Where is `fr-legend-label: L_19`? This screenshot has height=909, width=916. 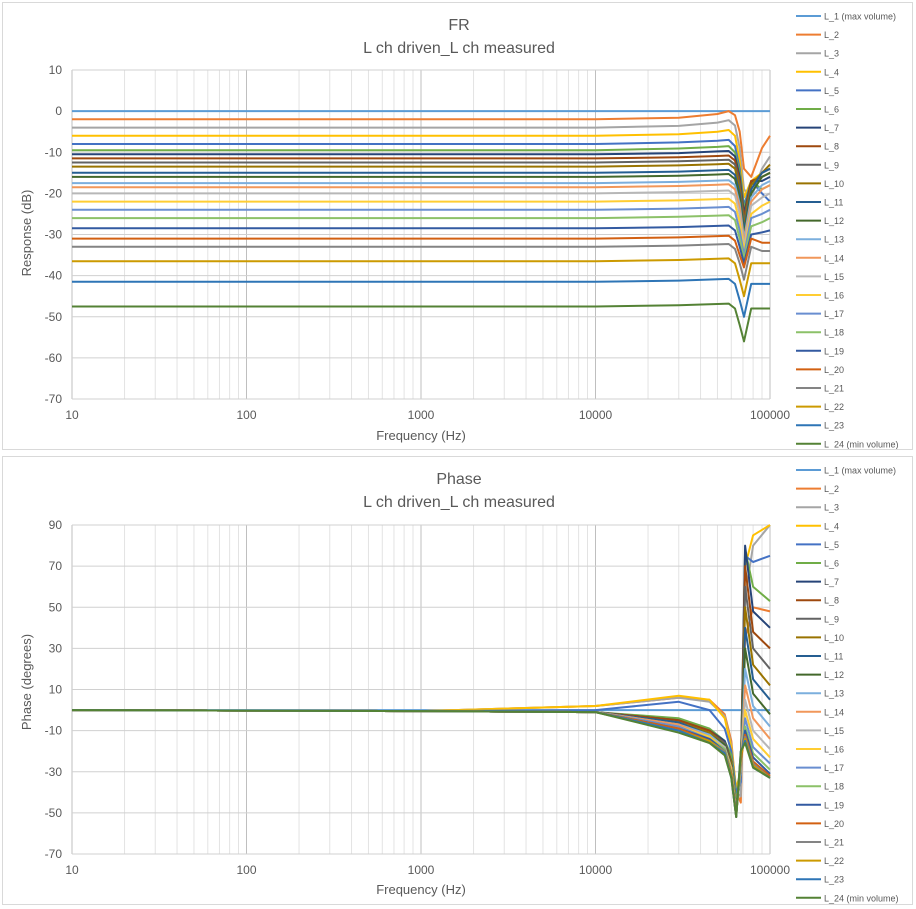
fr-legend-label: L_19 is located at coordinates (834, 351).